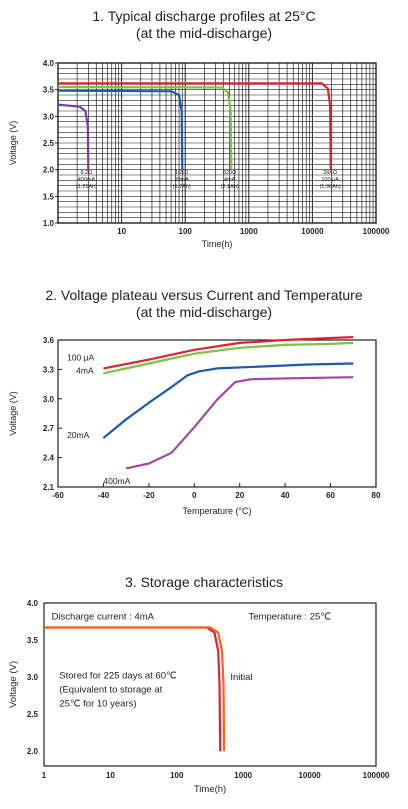  I want to click on x-tick-label: 20, so click(239, 495).